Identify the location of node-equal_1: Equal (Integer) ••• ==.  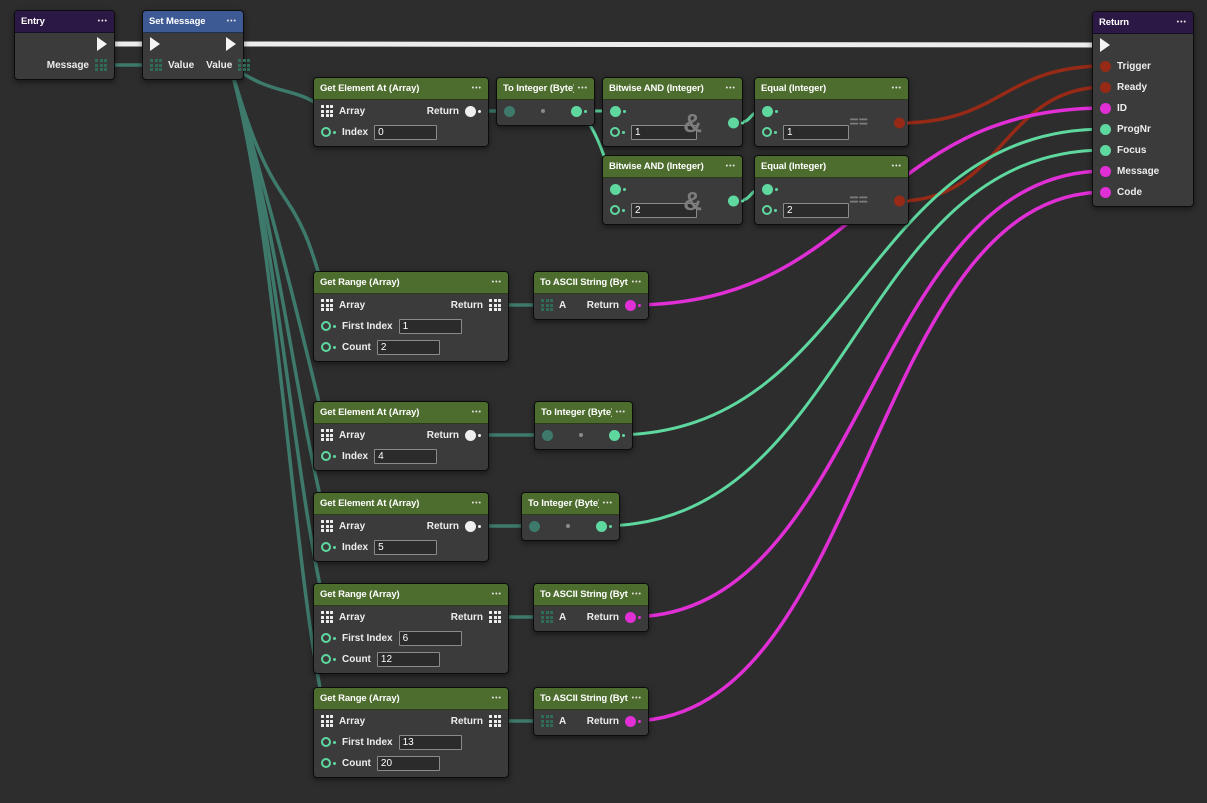
(832, 112).